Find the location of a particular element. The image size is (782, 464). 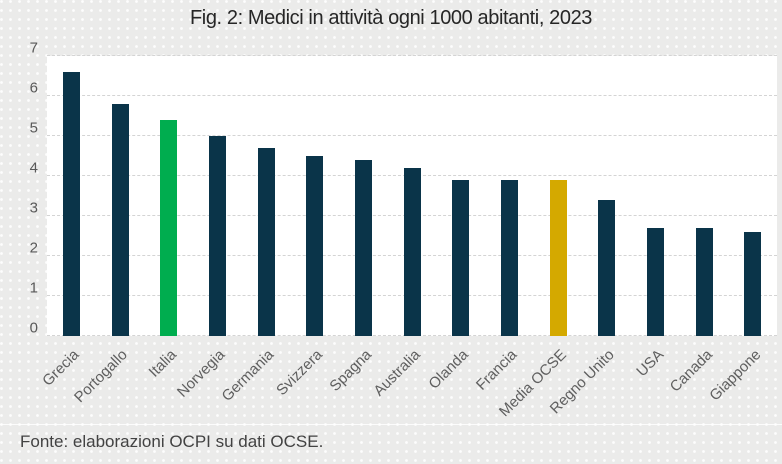

bar-regno-unito is located at coordinates (607, 268).